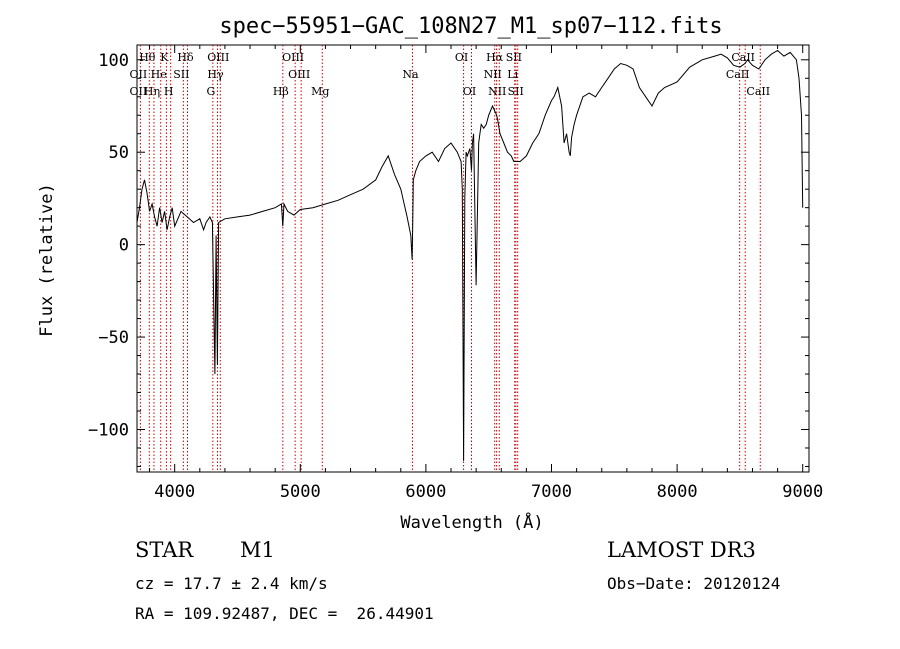 The image size is (900, 649). What do you see at coordinates (231, 583) in the screenshot?
I see `redshift-info: cz = 17.7 ± 2.4 km/s` at bounding box center [231, 583].